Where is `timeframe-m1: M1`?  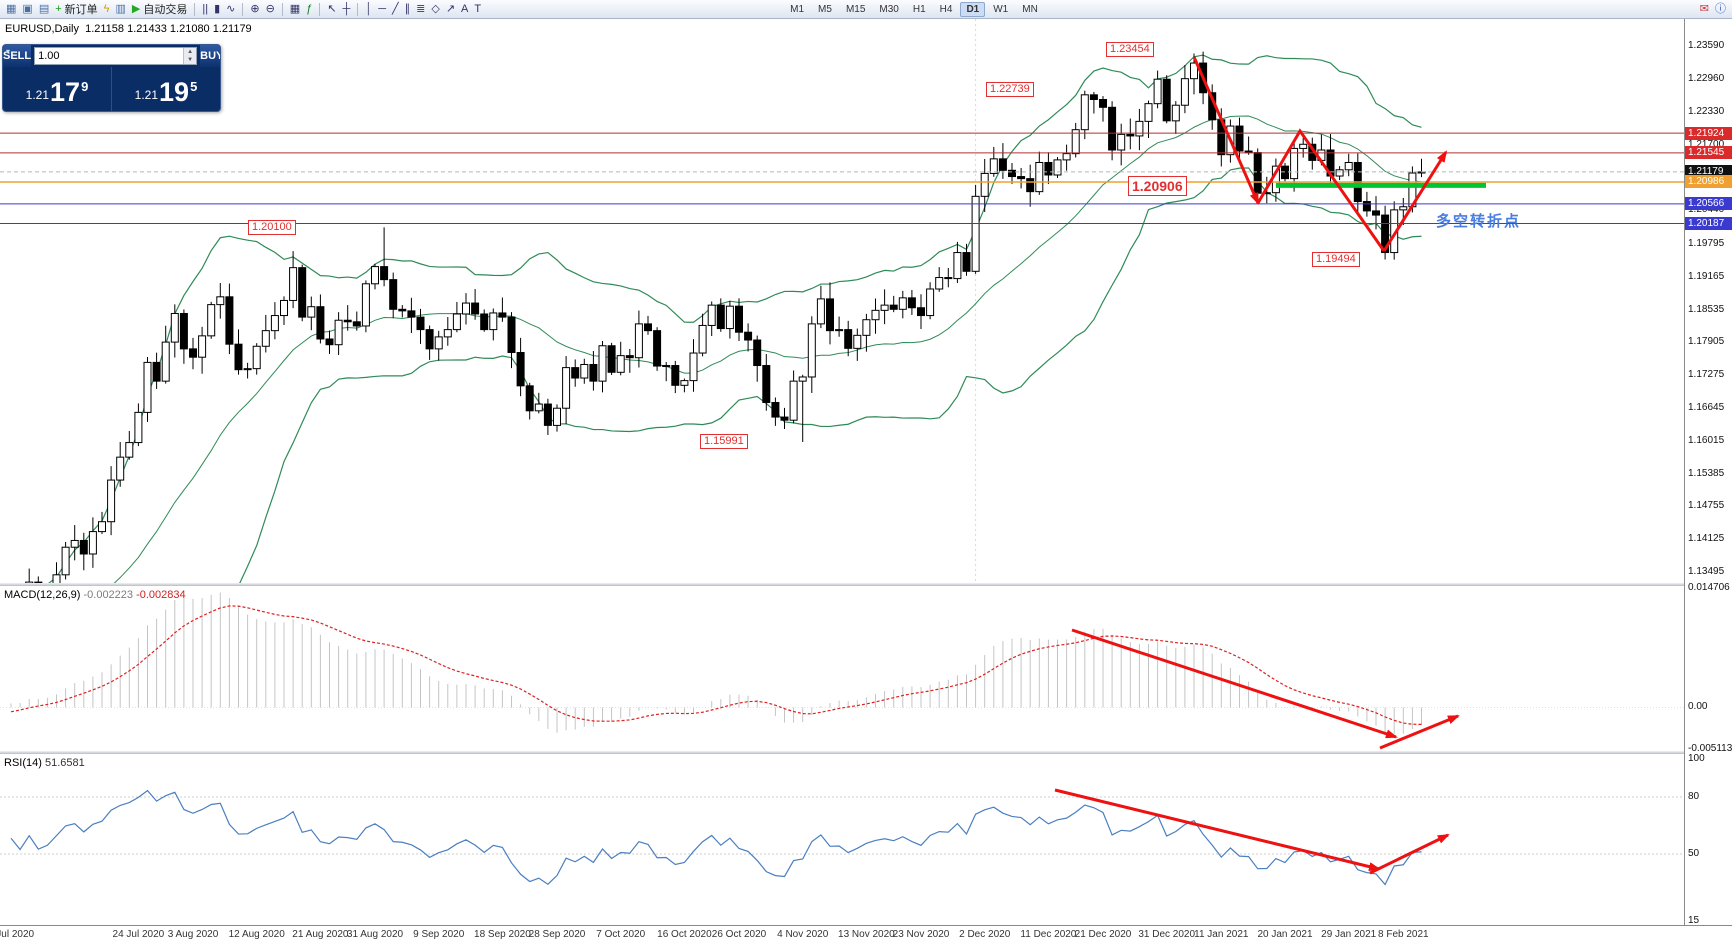
timeframe-m1: M1 is located at coordinates (797, 9).